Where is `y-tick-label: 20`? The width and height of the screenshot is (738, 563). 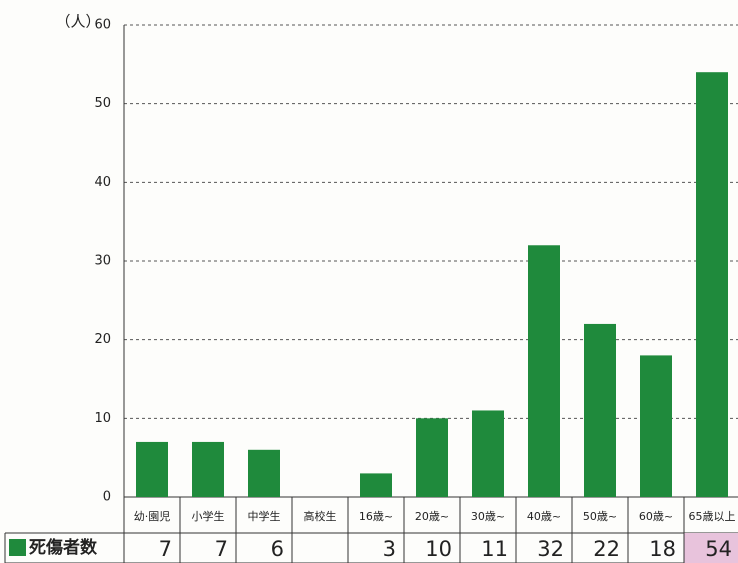
y-tick-label: 20 is located at coordinates (102, 339).